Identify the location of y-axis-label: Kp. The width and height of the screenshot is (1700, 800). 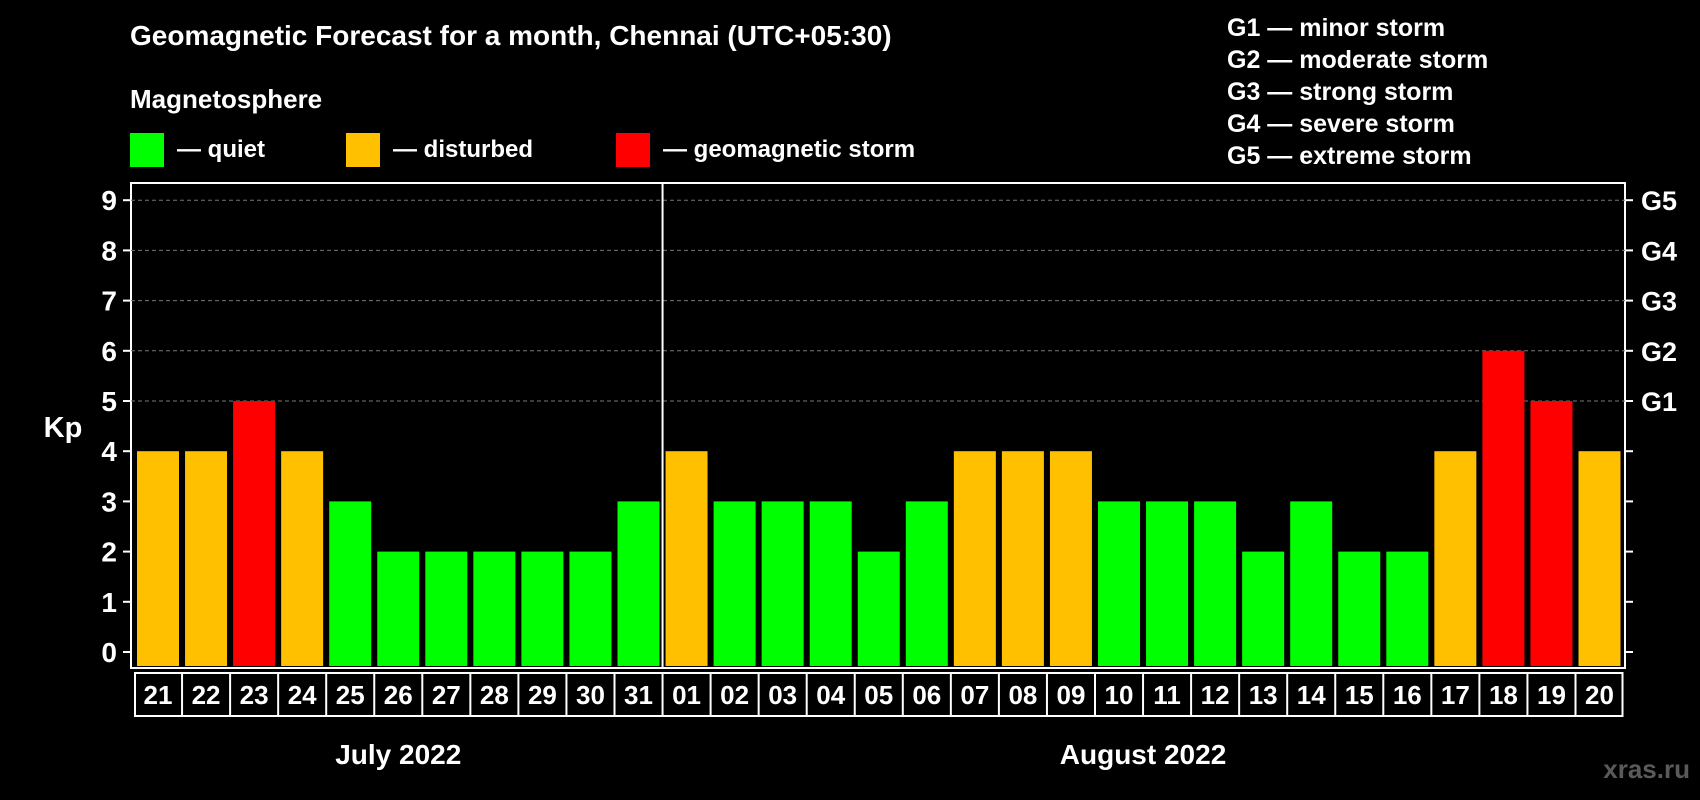
(63, 428).